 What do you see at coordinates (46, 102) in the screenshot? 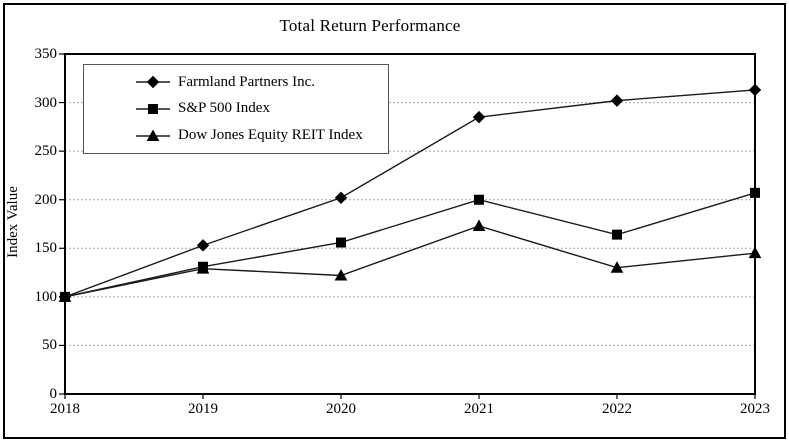
I see `y-tick-label-300: 300` at bounding box center [46, 102].